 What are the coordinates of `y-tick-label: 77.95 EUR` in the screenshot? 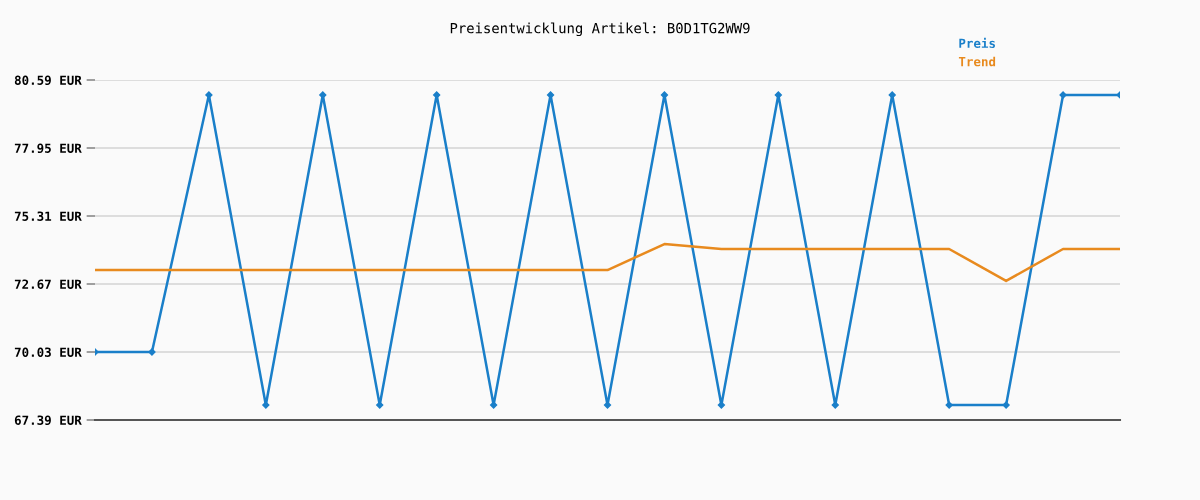 It's located at (48, 148).